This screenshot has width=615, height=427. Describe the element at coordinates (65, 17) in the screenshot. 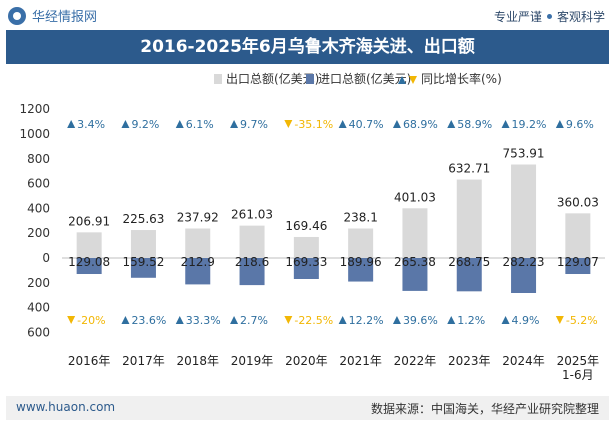

I see `brand-name: 华经情报网` at that location.